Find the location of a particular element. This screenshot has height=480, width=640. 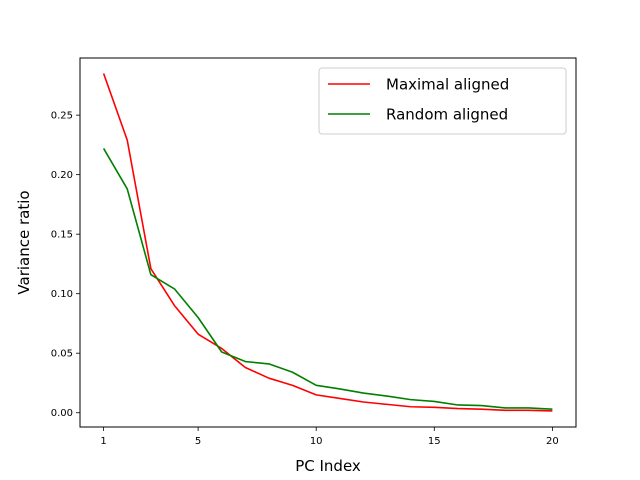

x-axis-label: PC Index is located at coordinates (328, 466).